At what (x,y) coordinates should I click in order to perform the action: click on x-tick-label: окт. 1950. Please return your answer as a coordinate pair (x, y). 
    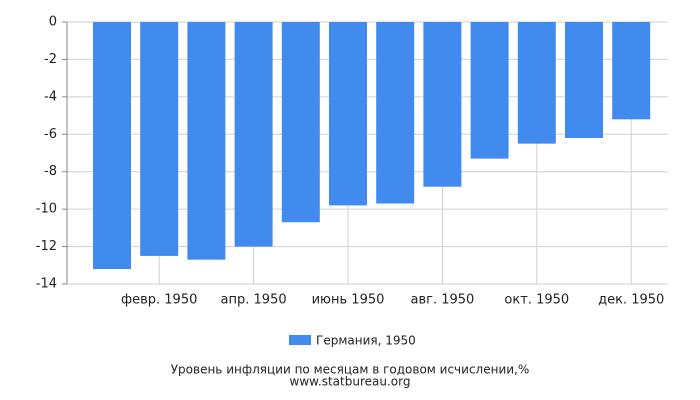
    Looking at the image, I should click on (536, 300).